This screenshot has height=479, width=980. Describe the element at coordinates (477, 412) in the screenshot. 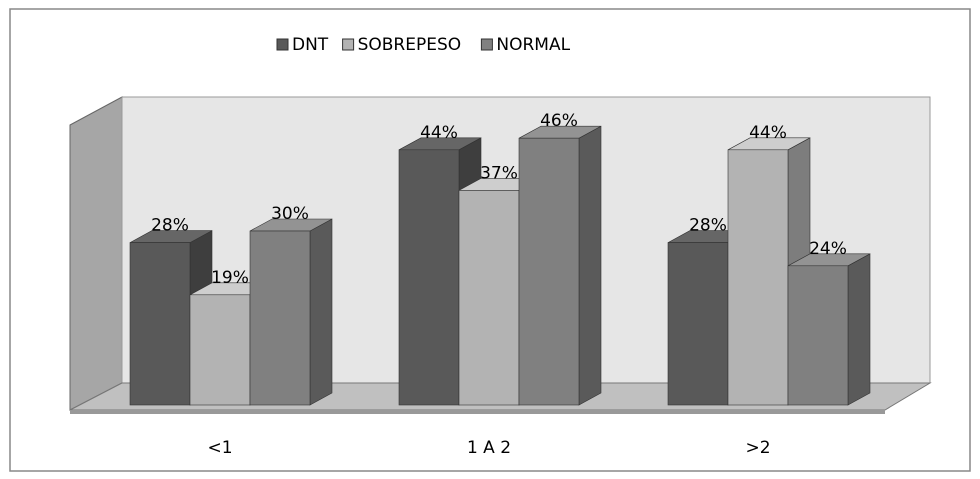

I see `floor-edge` at that location.